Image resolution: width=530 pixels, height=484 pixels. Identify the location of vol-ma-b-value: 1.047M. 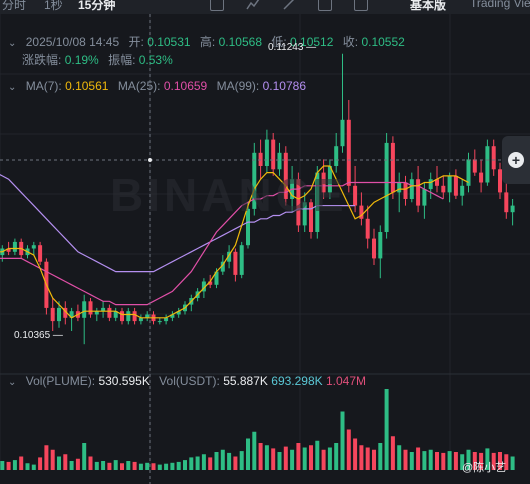
(346, 381).